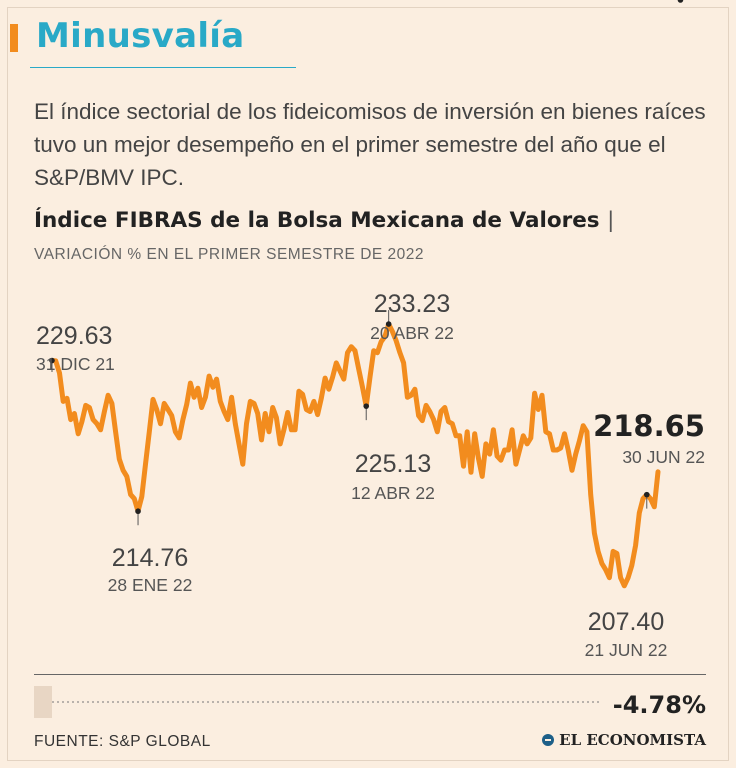  What do you see at coordinates (122, 741) in the screenshot?
I see `source-credit: FUENTE: S&P GLOBAL` at bounding box center [122, 741].